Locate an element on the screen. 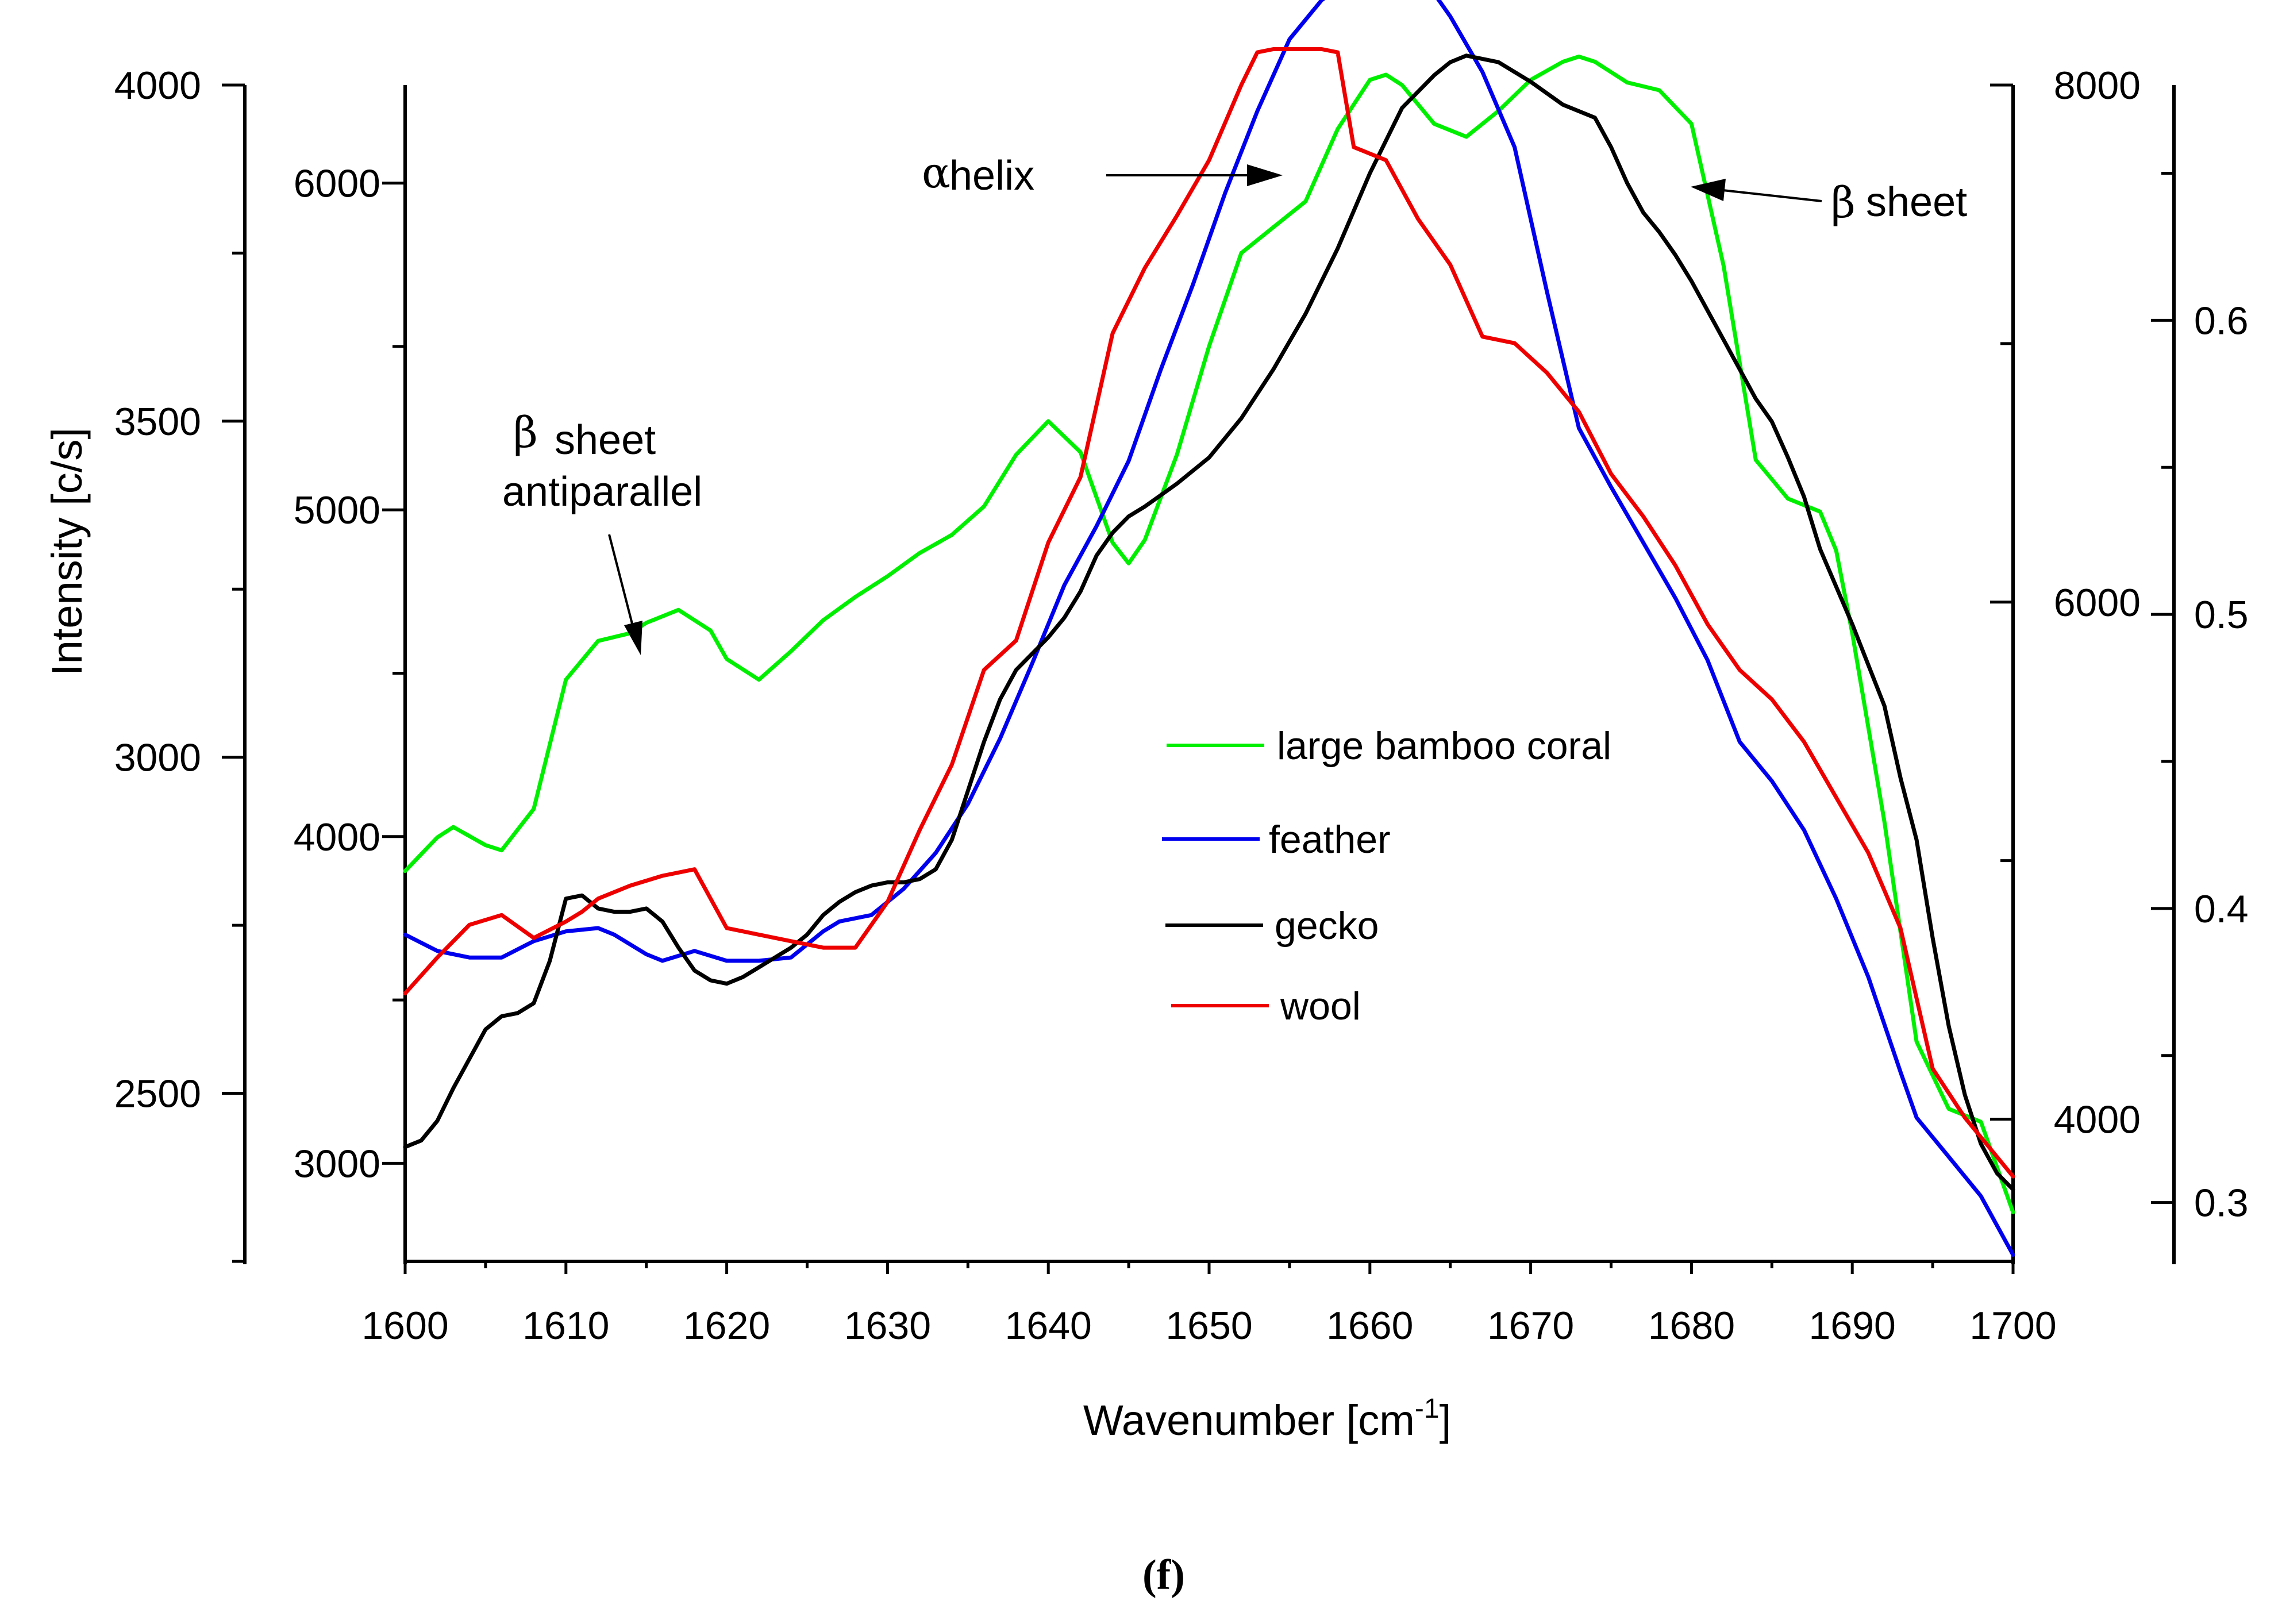 The width and height of the screenshot is (2282, 1624). left-inner-tick-label: 3000 is located at coordinates (337, 1164).